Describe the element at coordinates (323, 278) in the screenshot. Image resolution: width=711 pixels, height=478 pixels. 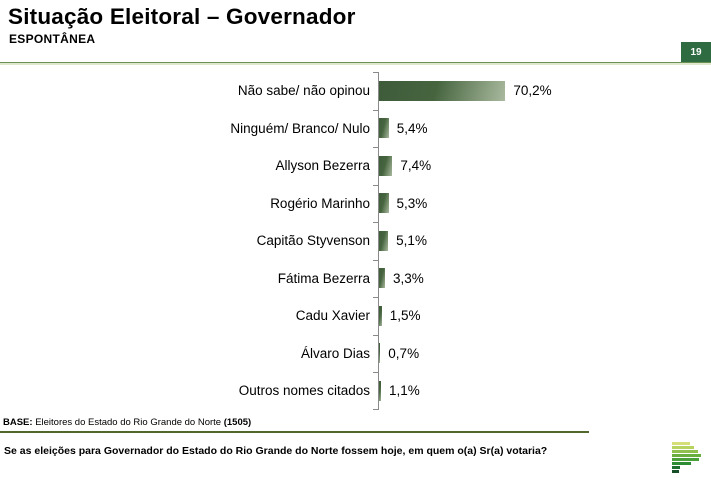
I see `category-label: Fátima Bezerra` at that location.